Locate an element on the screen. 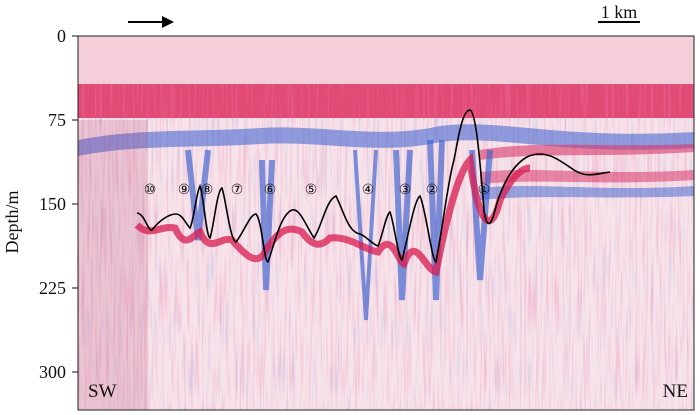  marker-9: ⑨ is located at coordinates (184, 190).